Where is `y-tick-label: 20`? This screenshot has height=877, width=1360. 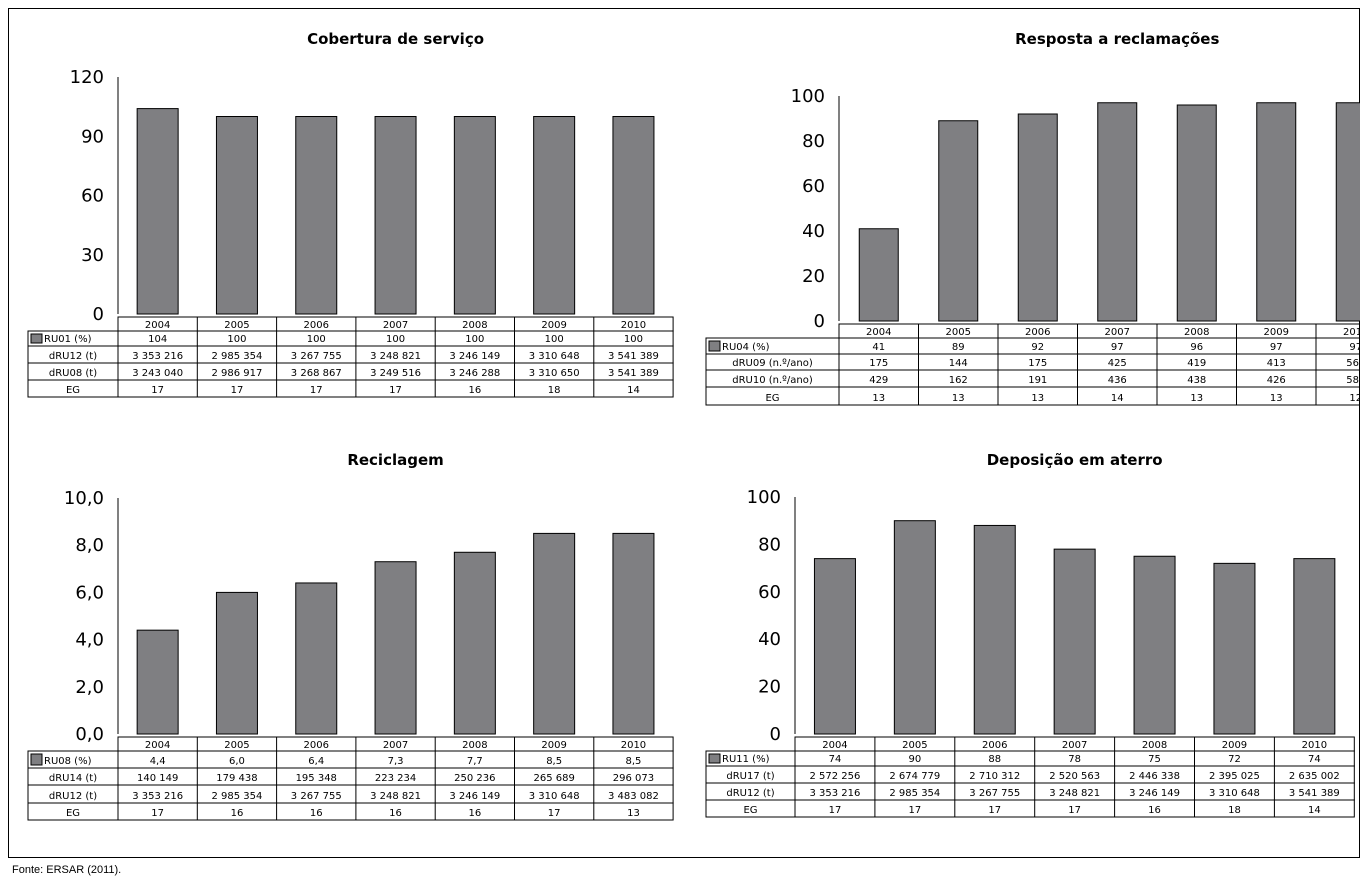
y-tick-label: 20 is located at coordinates (769, 687).